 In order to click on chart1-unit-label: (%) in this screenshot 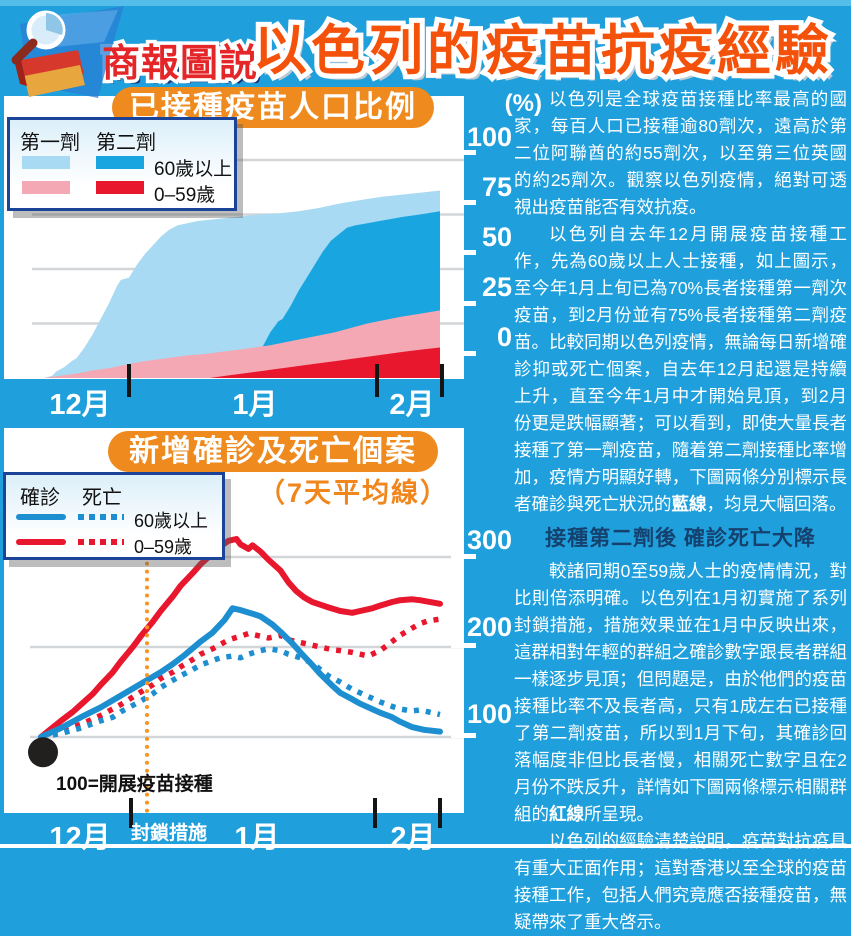, I will do `click(523, 103)`.